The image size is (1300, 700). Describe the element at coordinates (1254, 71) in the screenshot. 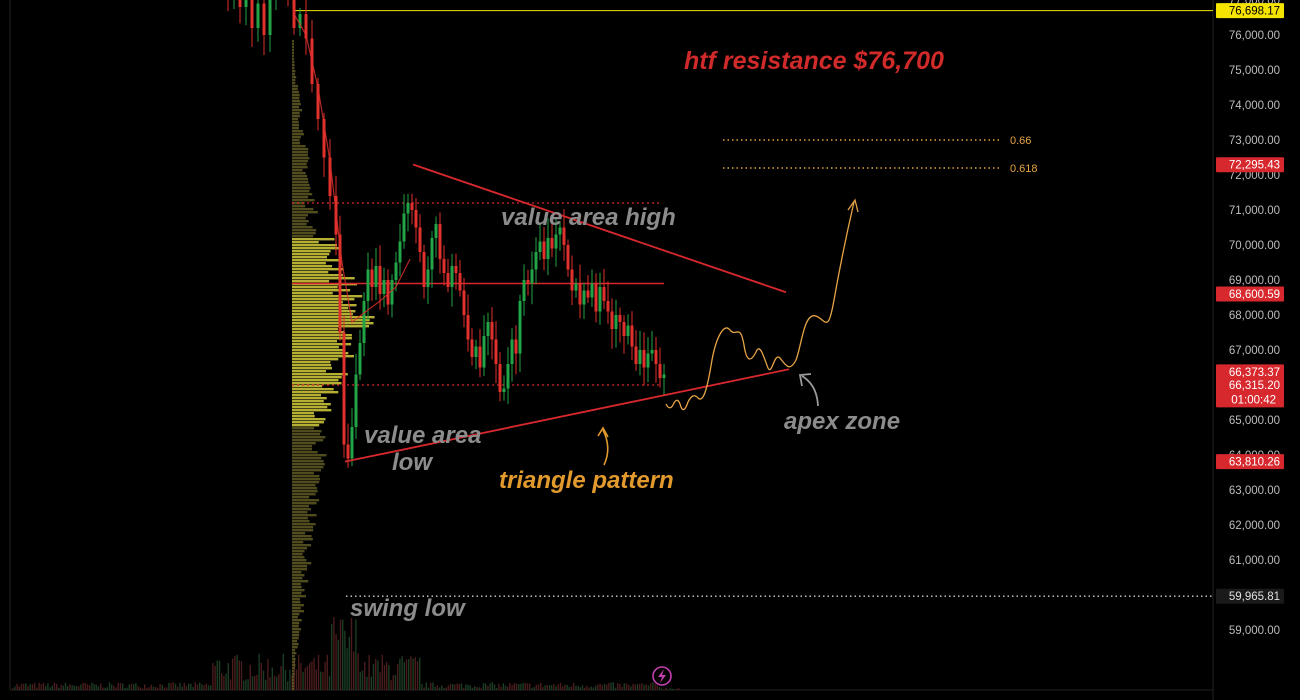

I see `price-axis-tick: 75,000.00` at that location.